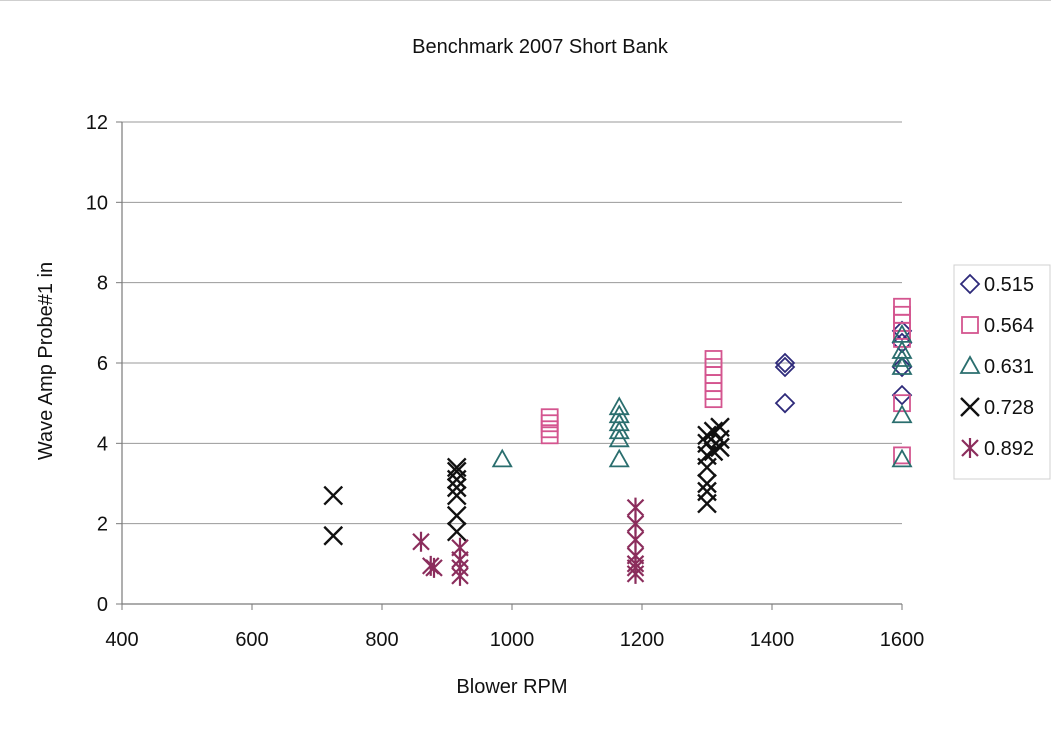 The width and height of the screenshot is (1051, 730). What do you see at coordinates (511, 687) in the screenshot?
I see `x-axis-title: Blower RPM` at bounding box center [511, 687].